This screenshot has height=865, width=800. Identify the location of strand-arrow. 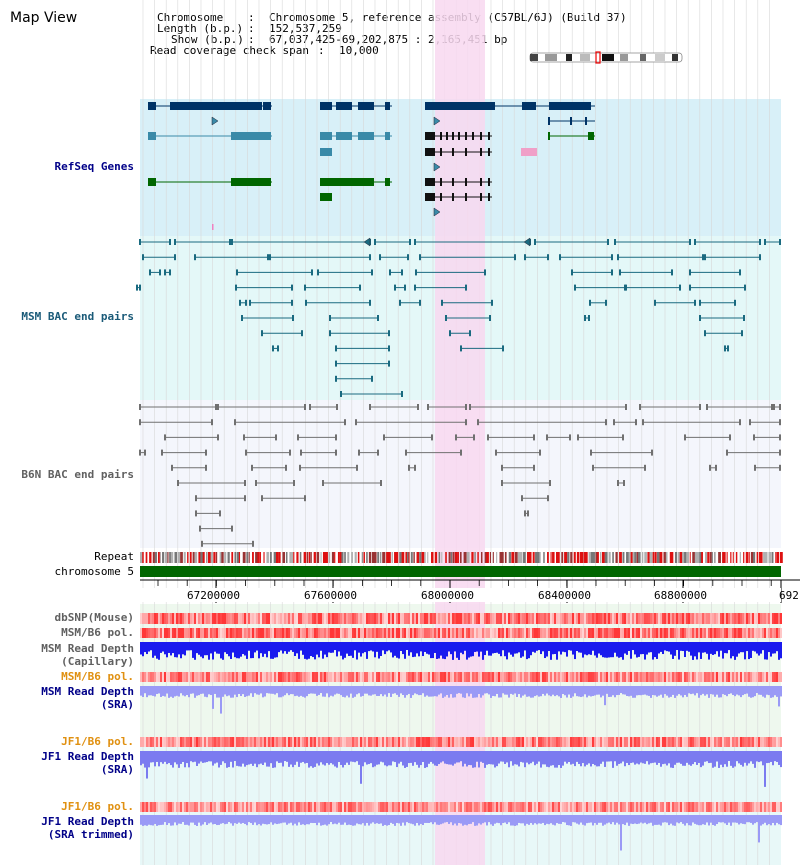
(437, 167).